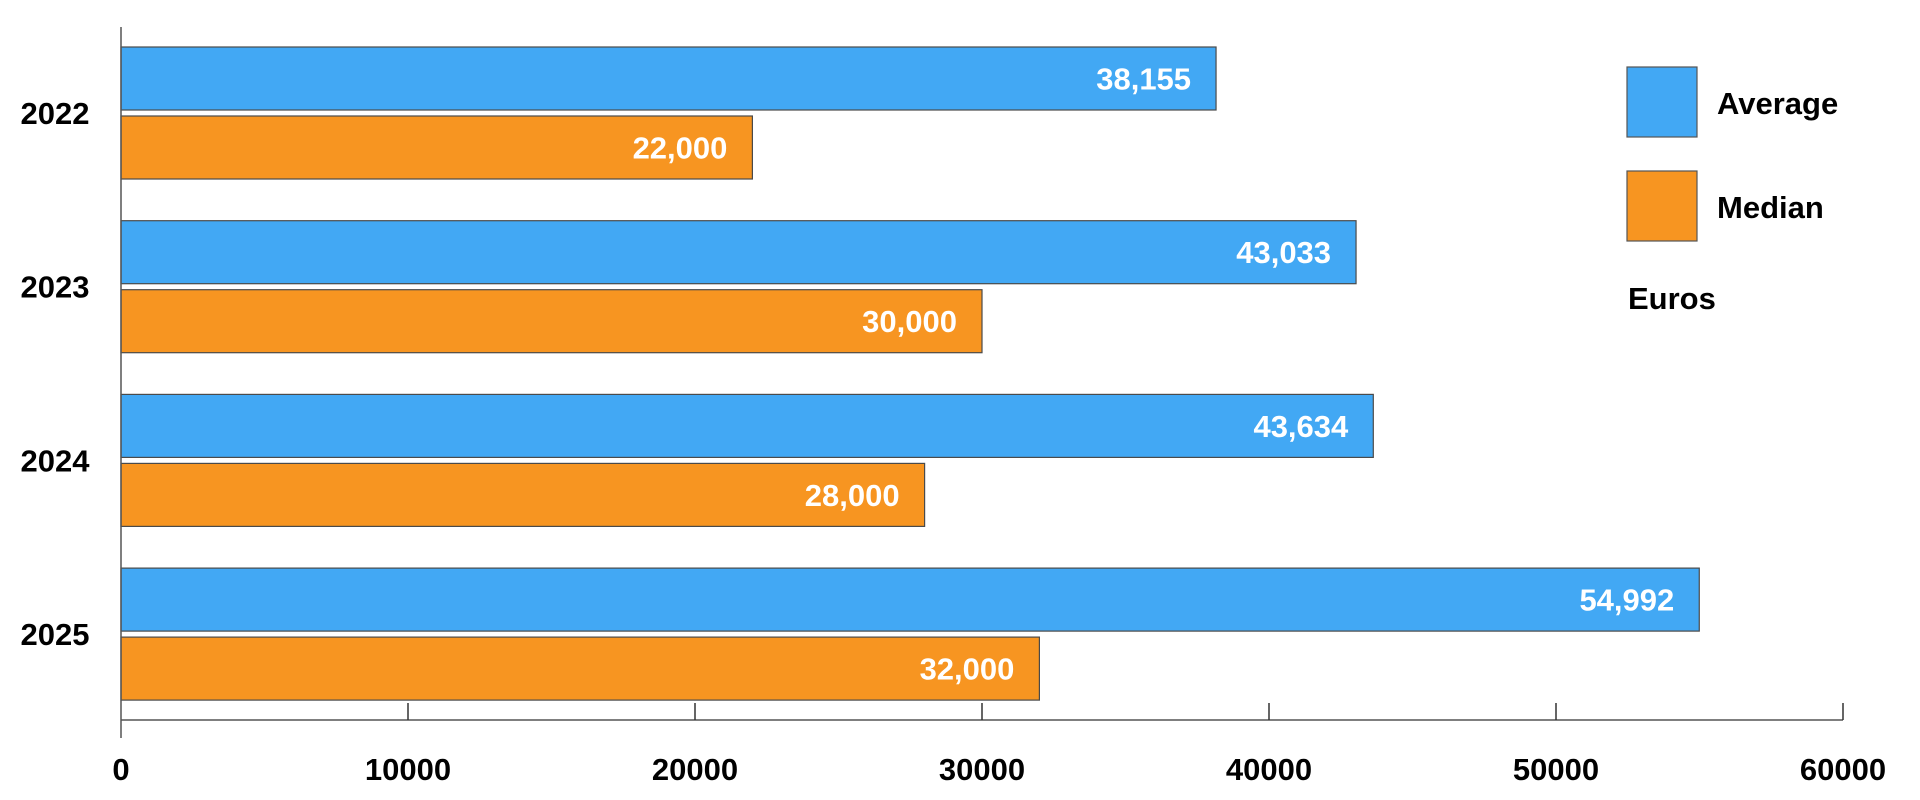 The height and width of the screenshot is (800, 1920). I want to click on data-label: 43,634, so click(1301, 426).